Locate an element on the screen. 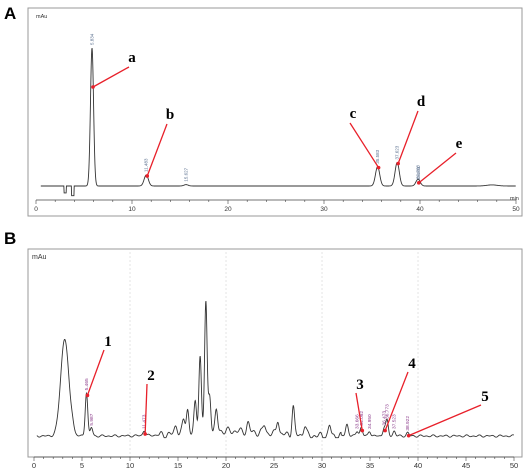  panel-a-tick-label: 10 is located at coordinates (132, 209).